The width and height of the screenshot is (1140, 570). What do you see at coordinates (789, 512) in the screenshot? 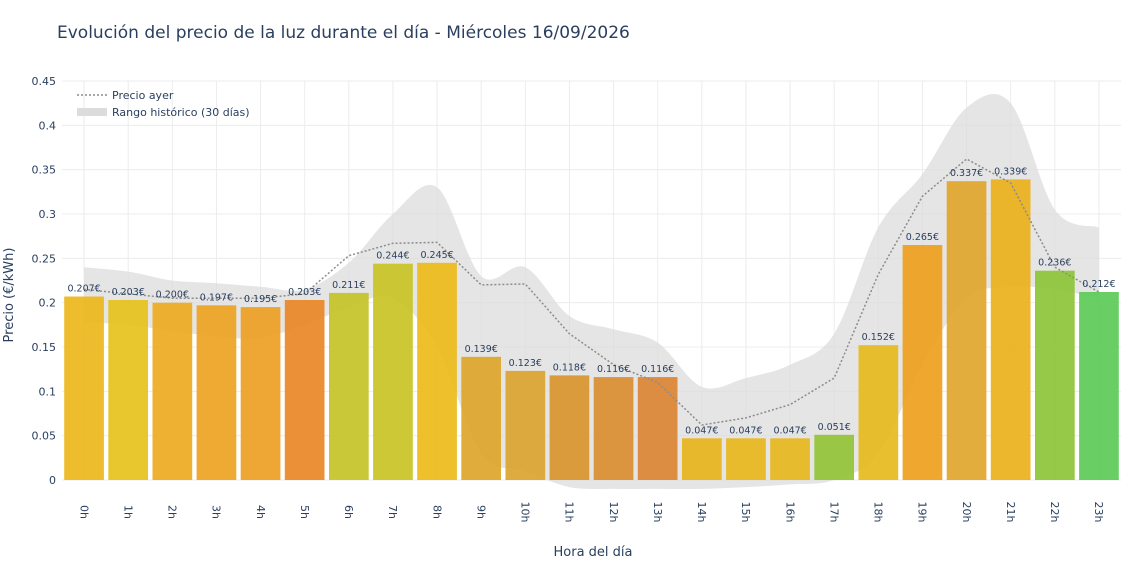
I see `x-tick-label: 16h` at bounding box center [789, 512].